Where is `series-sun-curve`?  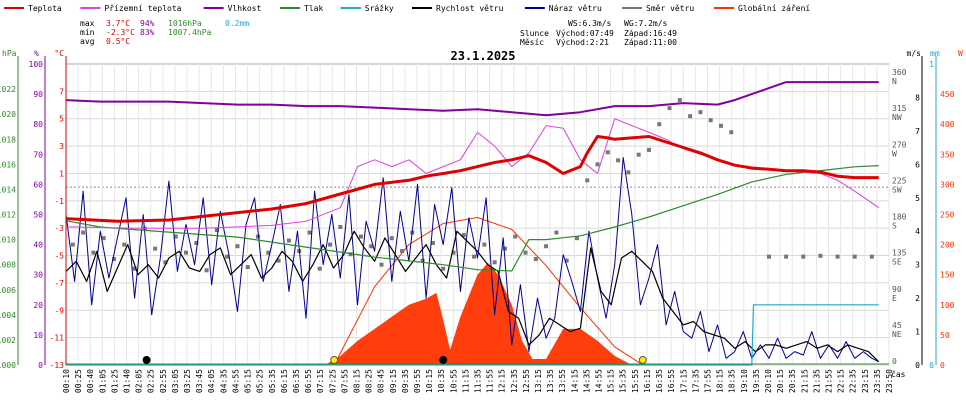
series-sun-curve is located at coordinates (488, 291).